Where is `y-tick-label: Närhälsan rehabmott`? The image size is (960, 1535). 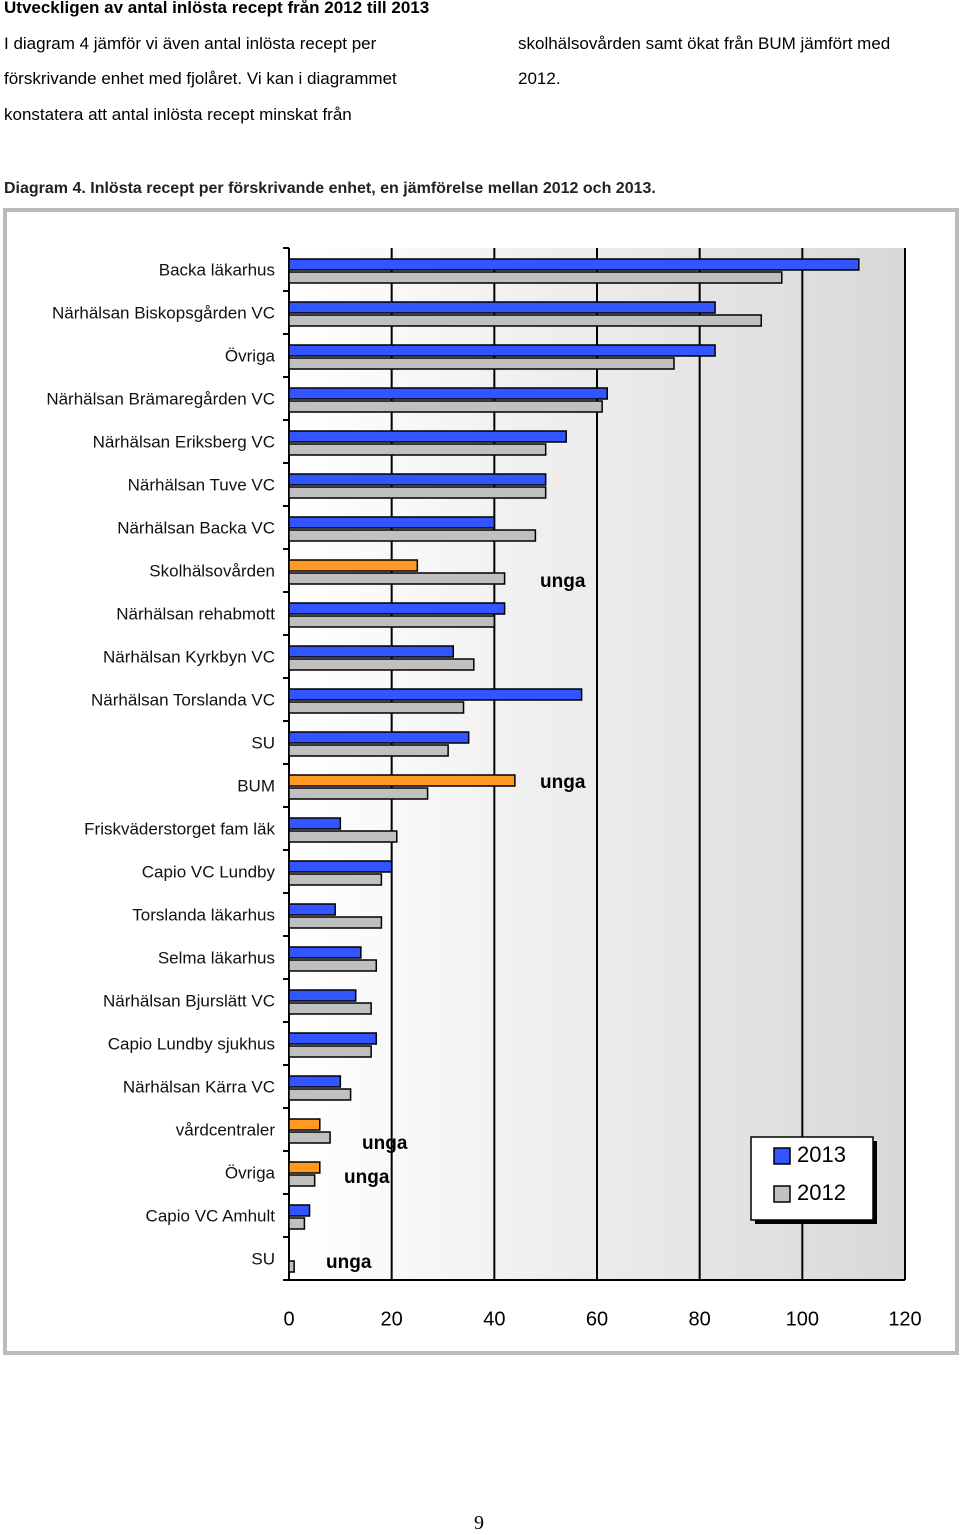 y-tick-label: Närhälsan rehabmott is located at coordinates (195, 613).